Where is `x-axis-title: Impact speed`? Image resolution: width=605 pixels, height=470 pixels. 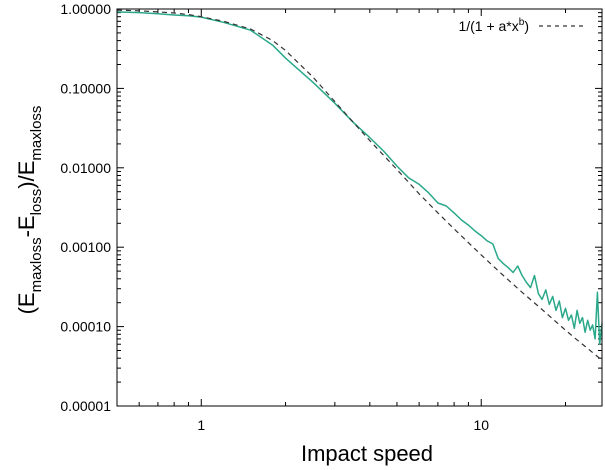
x-axis-title: Impact speed is located at coordinates (367, 453).